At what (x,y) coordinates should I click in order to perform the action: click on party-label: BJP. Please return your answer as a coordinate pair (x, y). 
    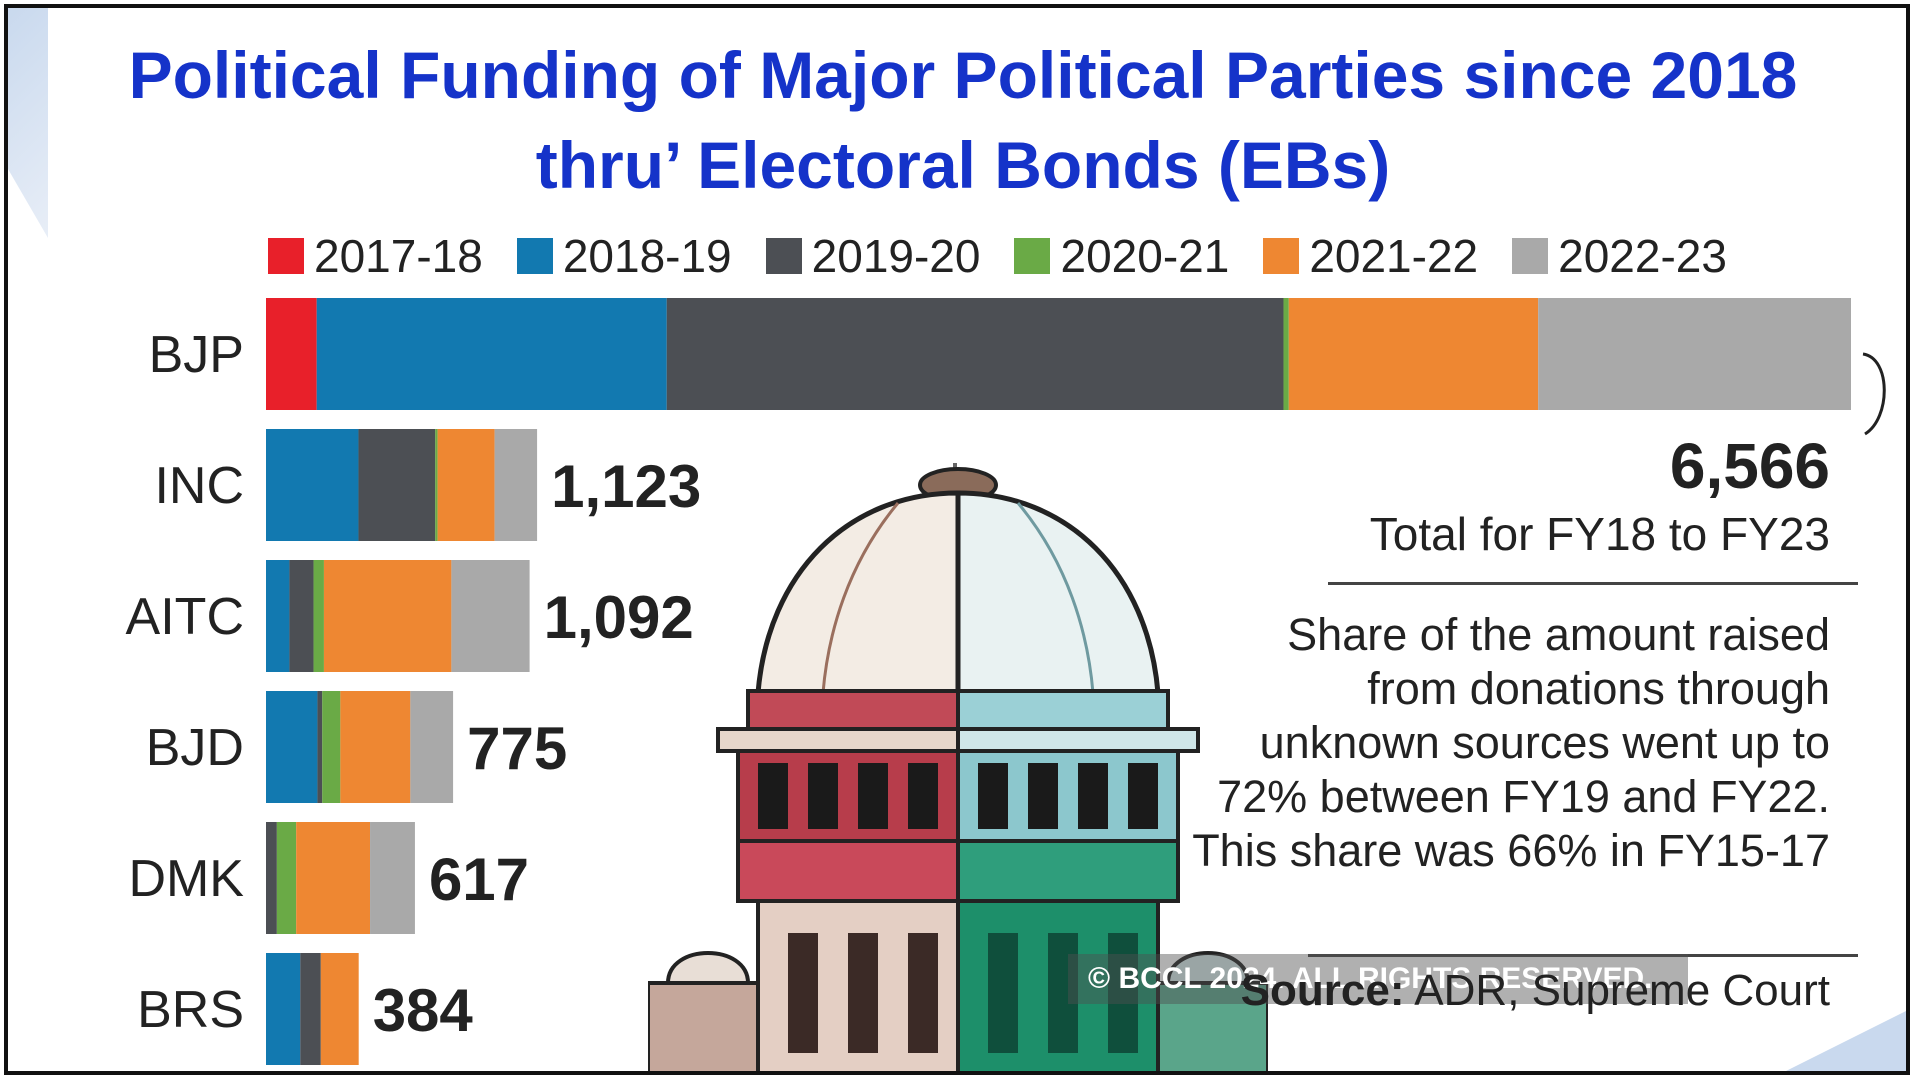
    Looking at the image, I should click on (196, 355).